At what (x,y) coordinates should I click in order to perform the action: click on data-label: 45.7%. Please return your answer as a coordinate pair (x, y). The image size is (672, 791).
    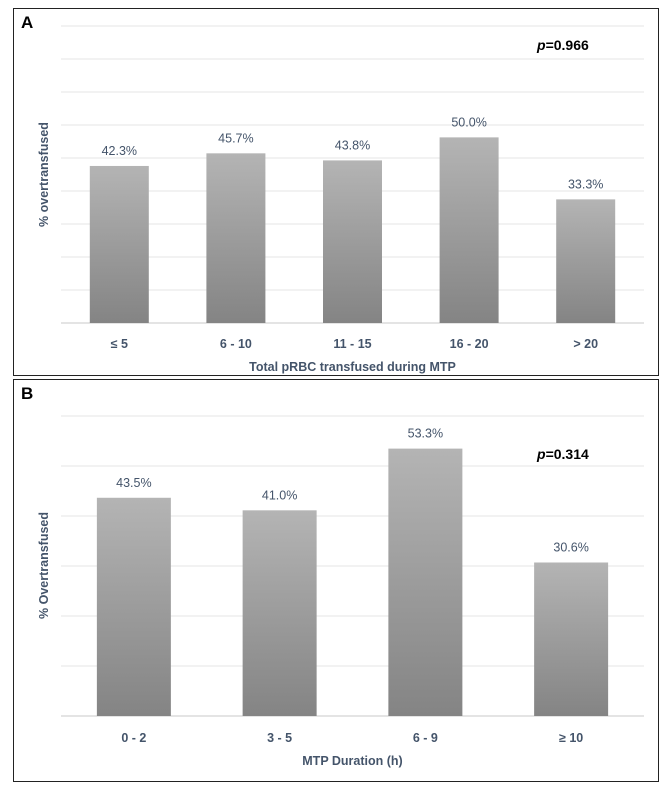
    Looking at the image, I should click on (235, 138).